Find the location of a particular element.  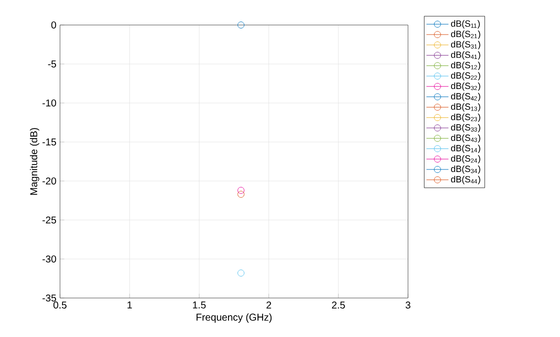

x-tick-label: 2.5 is located at coordinates (338, 305).